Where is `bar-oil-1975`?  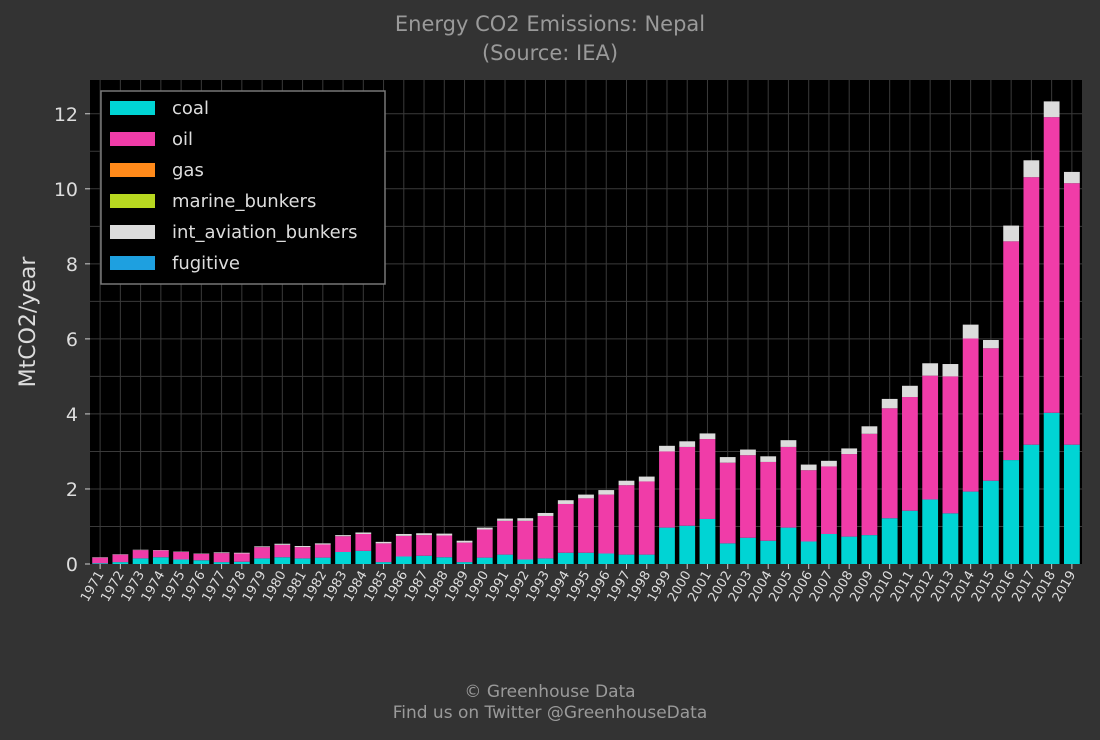
bar-oil-1975 is located at coordinates (181, 555).